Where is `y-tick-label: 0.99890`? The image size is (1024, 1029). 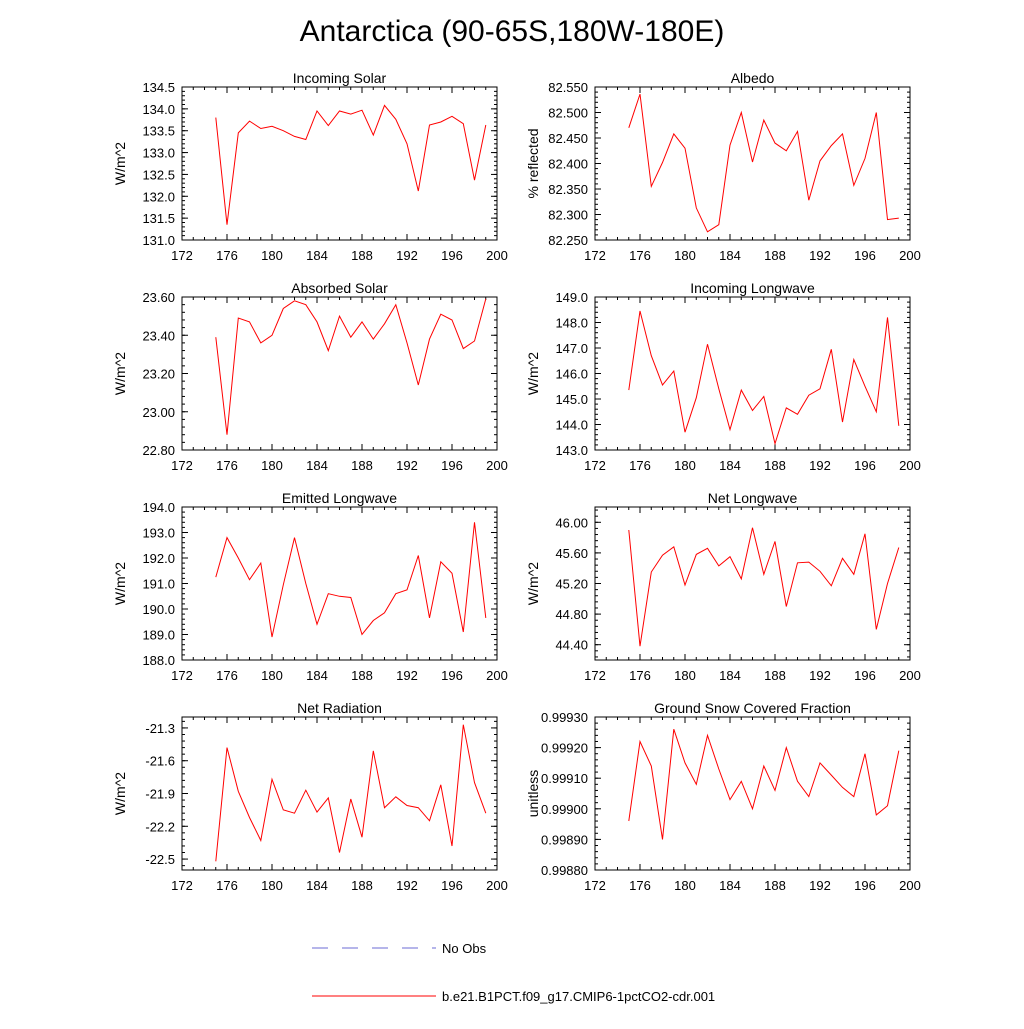 y-tick-label: 0.99890 is located at coordinates (564, 839).